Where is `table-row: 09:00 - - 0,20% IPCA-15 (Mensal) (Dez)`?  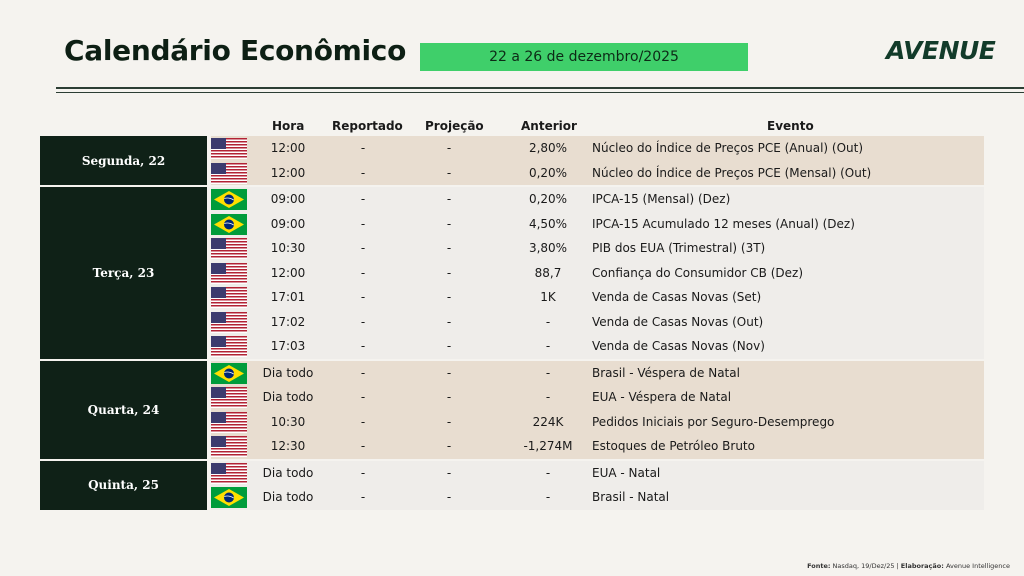
table-row: 09:00 - - 0,20% IPCA-15 (Mensal) (Dez) is located at coordinates (597, 199).